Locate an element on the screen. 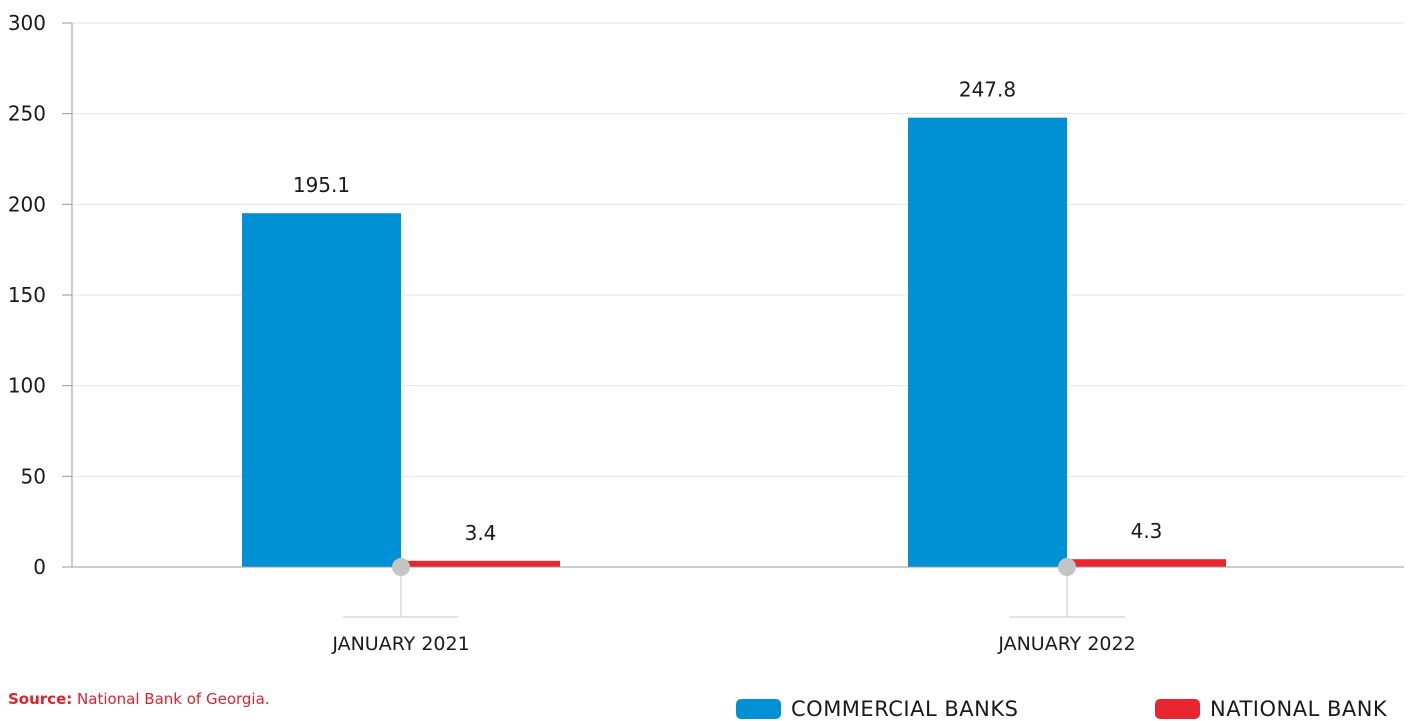  legend-swatch-commercial-banks is located at coordinates (758, 708).